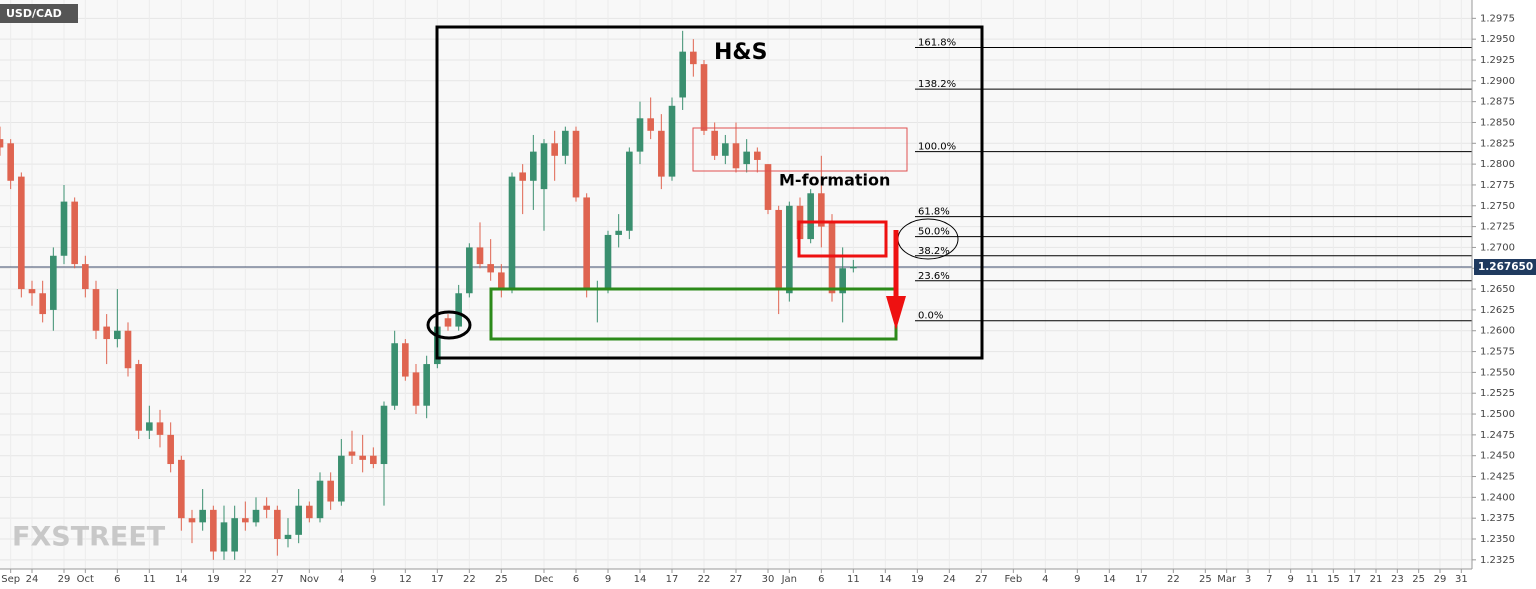 Image resolution: width=1536 pixels, height=589 pixels. What do you see at coordinates (1497, 477) in the screenshot?
I see `y-tick-label: 1.2425` at bounding box center [1497, 477].